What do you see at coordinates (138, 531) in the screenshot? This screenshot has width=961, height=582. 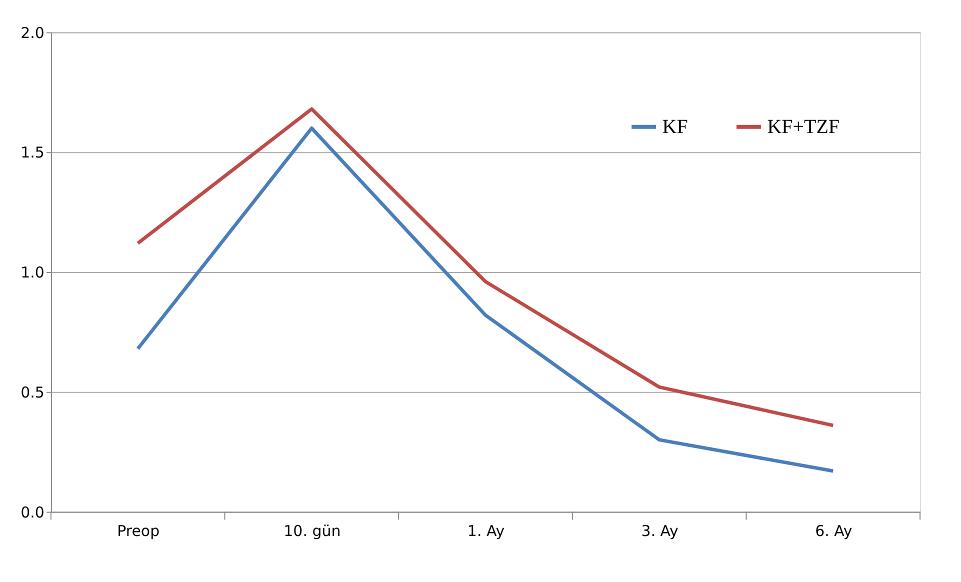 I see `x-tick-label: Preop` at bounding box center [138, 531].